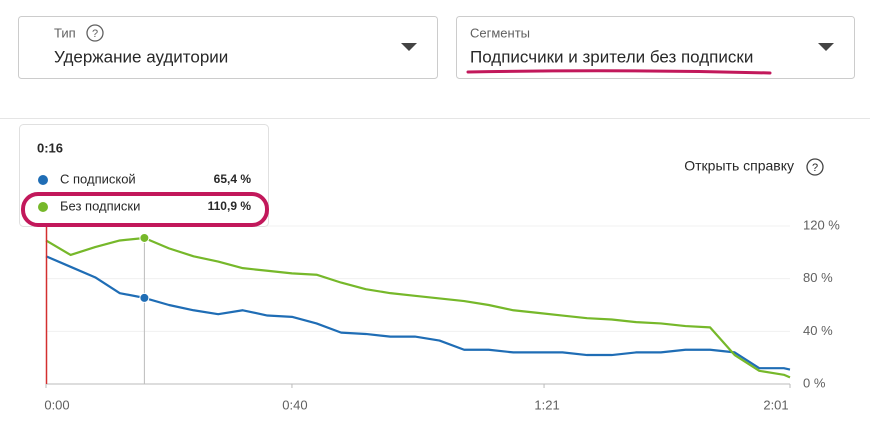 The width and height of the screenshot is (870, 429). Describe the element at coordinates (818, 277) in the screenshot. I see `y-tick-label: 80 %` at that location.